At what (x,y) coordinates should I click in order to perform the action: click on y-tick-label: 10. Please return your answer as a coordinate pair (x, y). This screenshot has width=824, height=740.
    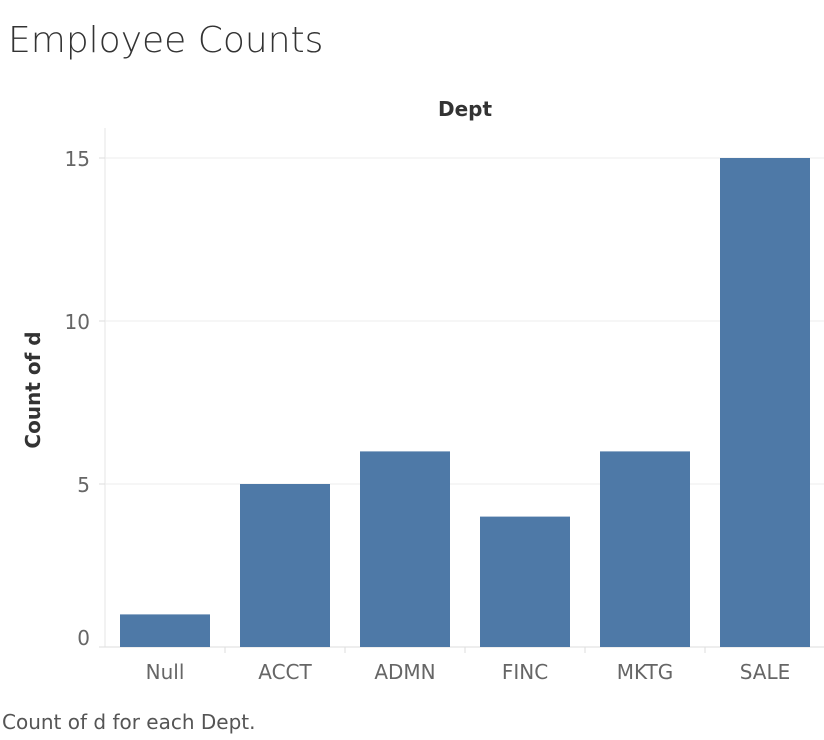
    Looking at the image, I should click on (77, 322).